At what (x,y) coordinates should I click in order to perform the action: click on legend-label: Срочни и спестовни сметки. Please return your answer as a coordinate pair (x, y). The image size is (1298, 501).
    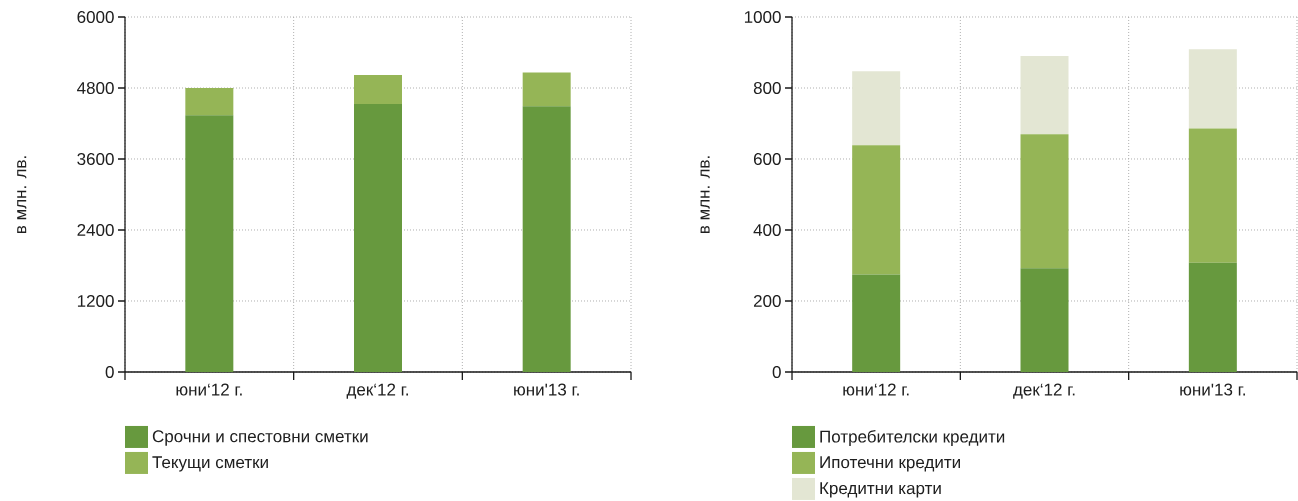
    Looking at the image, I should click on (260, 438).